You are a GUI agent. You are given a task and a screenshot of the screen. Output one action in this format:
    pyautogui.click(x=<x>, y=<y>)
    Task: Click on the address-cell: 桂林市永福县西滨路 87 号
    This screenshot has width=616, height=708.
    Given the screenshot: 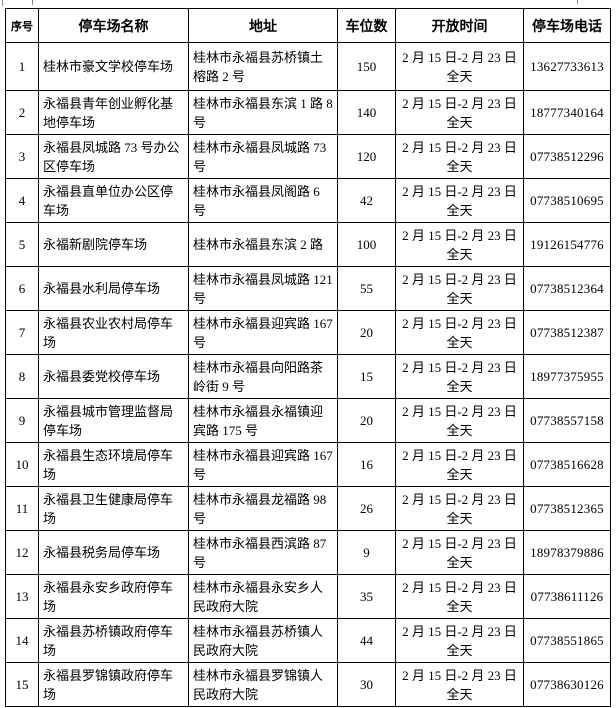 What is the action you would take?
    pyautogui.click(x=263, y=552)
    